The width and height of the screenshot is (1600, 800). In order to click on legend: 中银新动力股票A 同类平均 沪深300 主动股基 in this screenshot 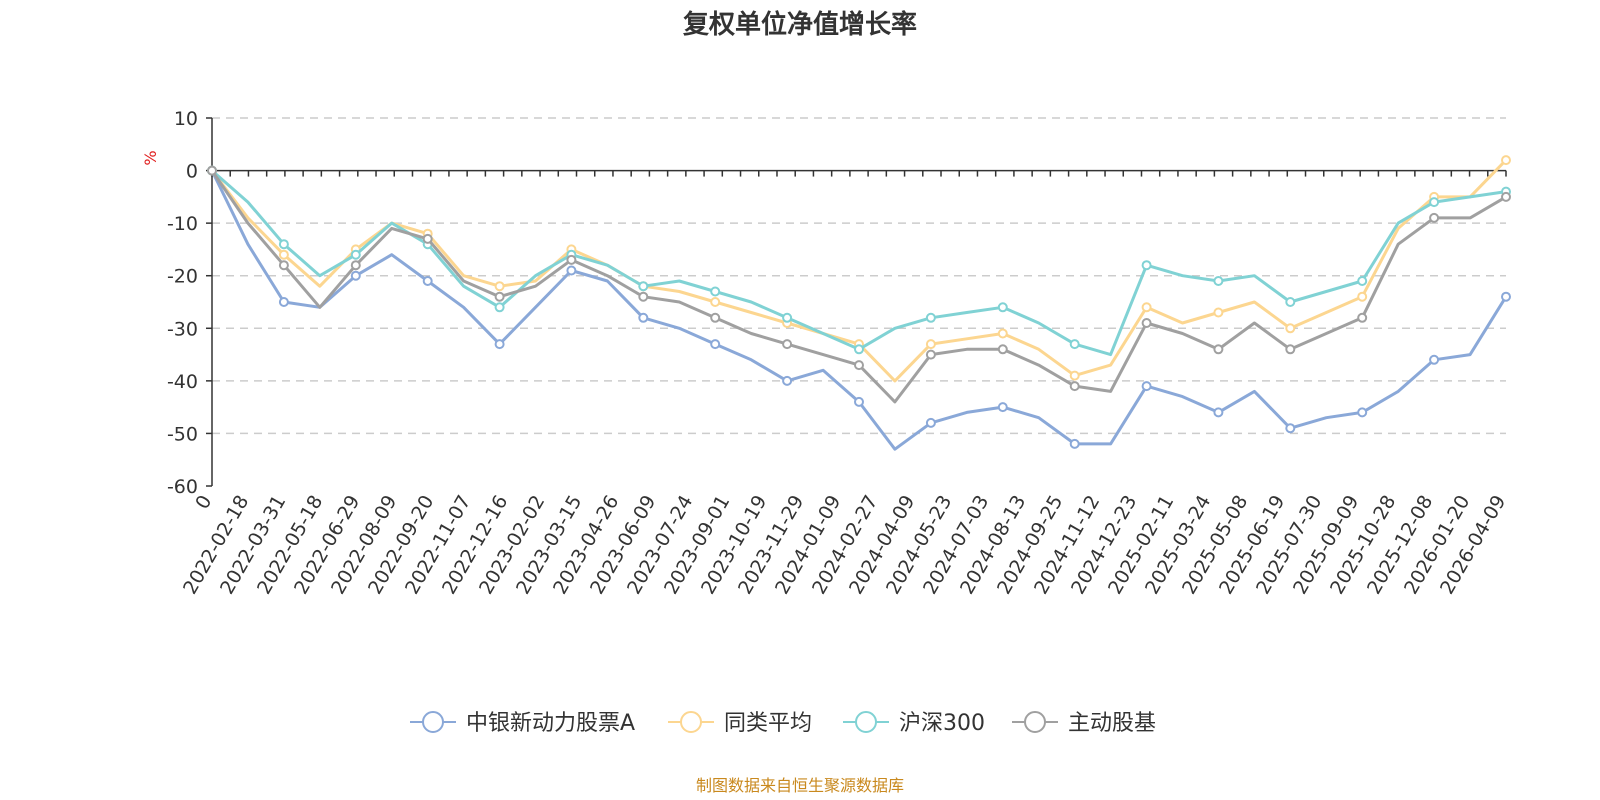, I will do `click(783, 723)`.